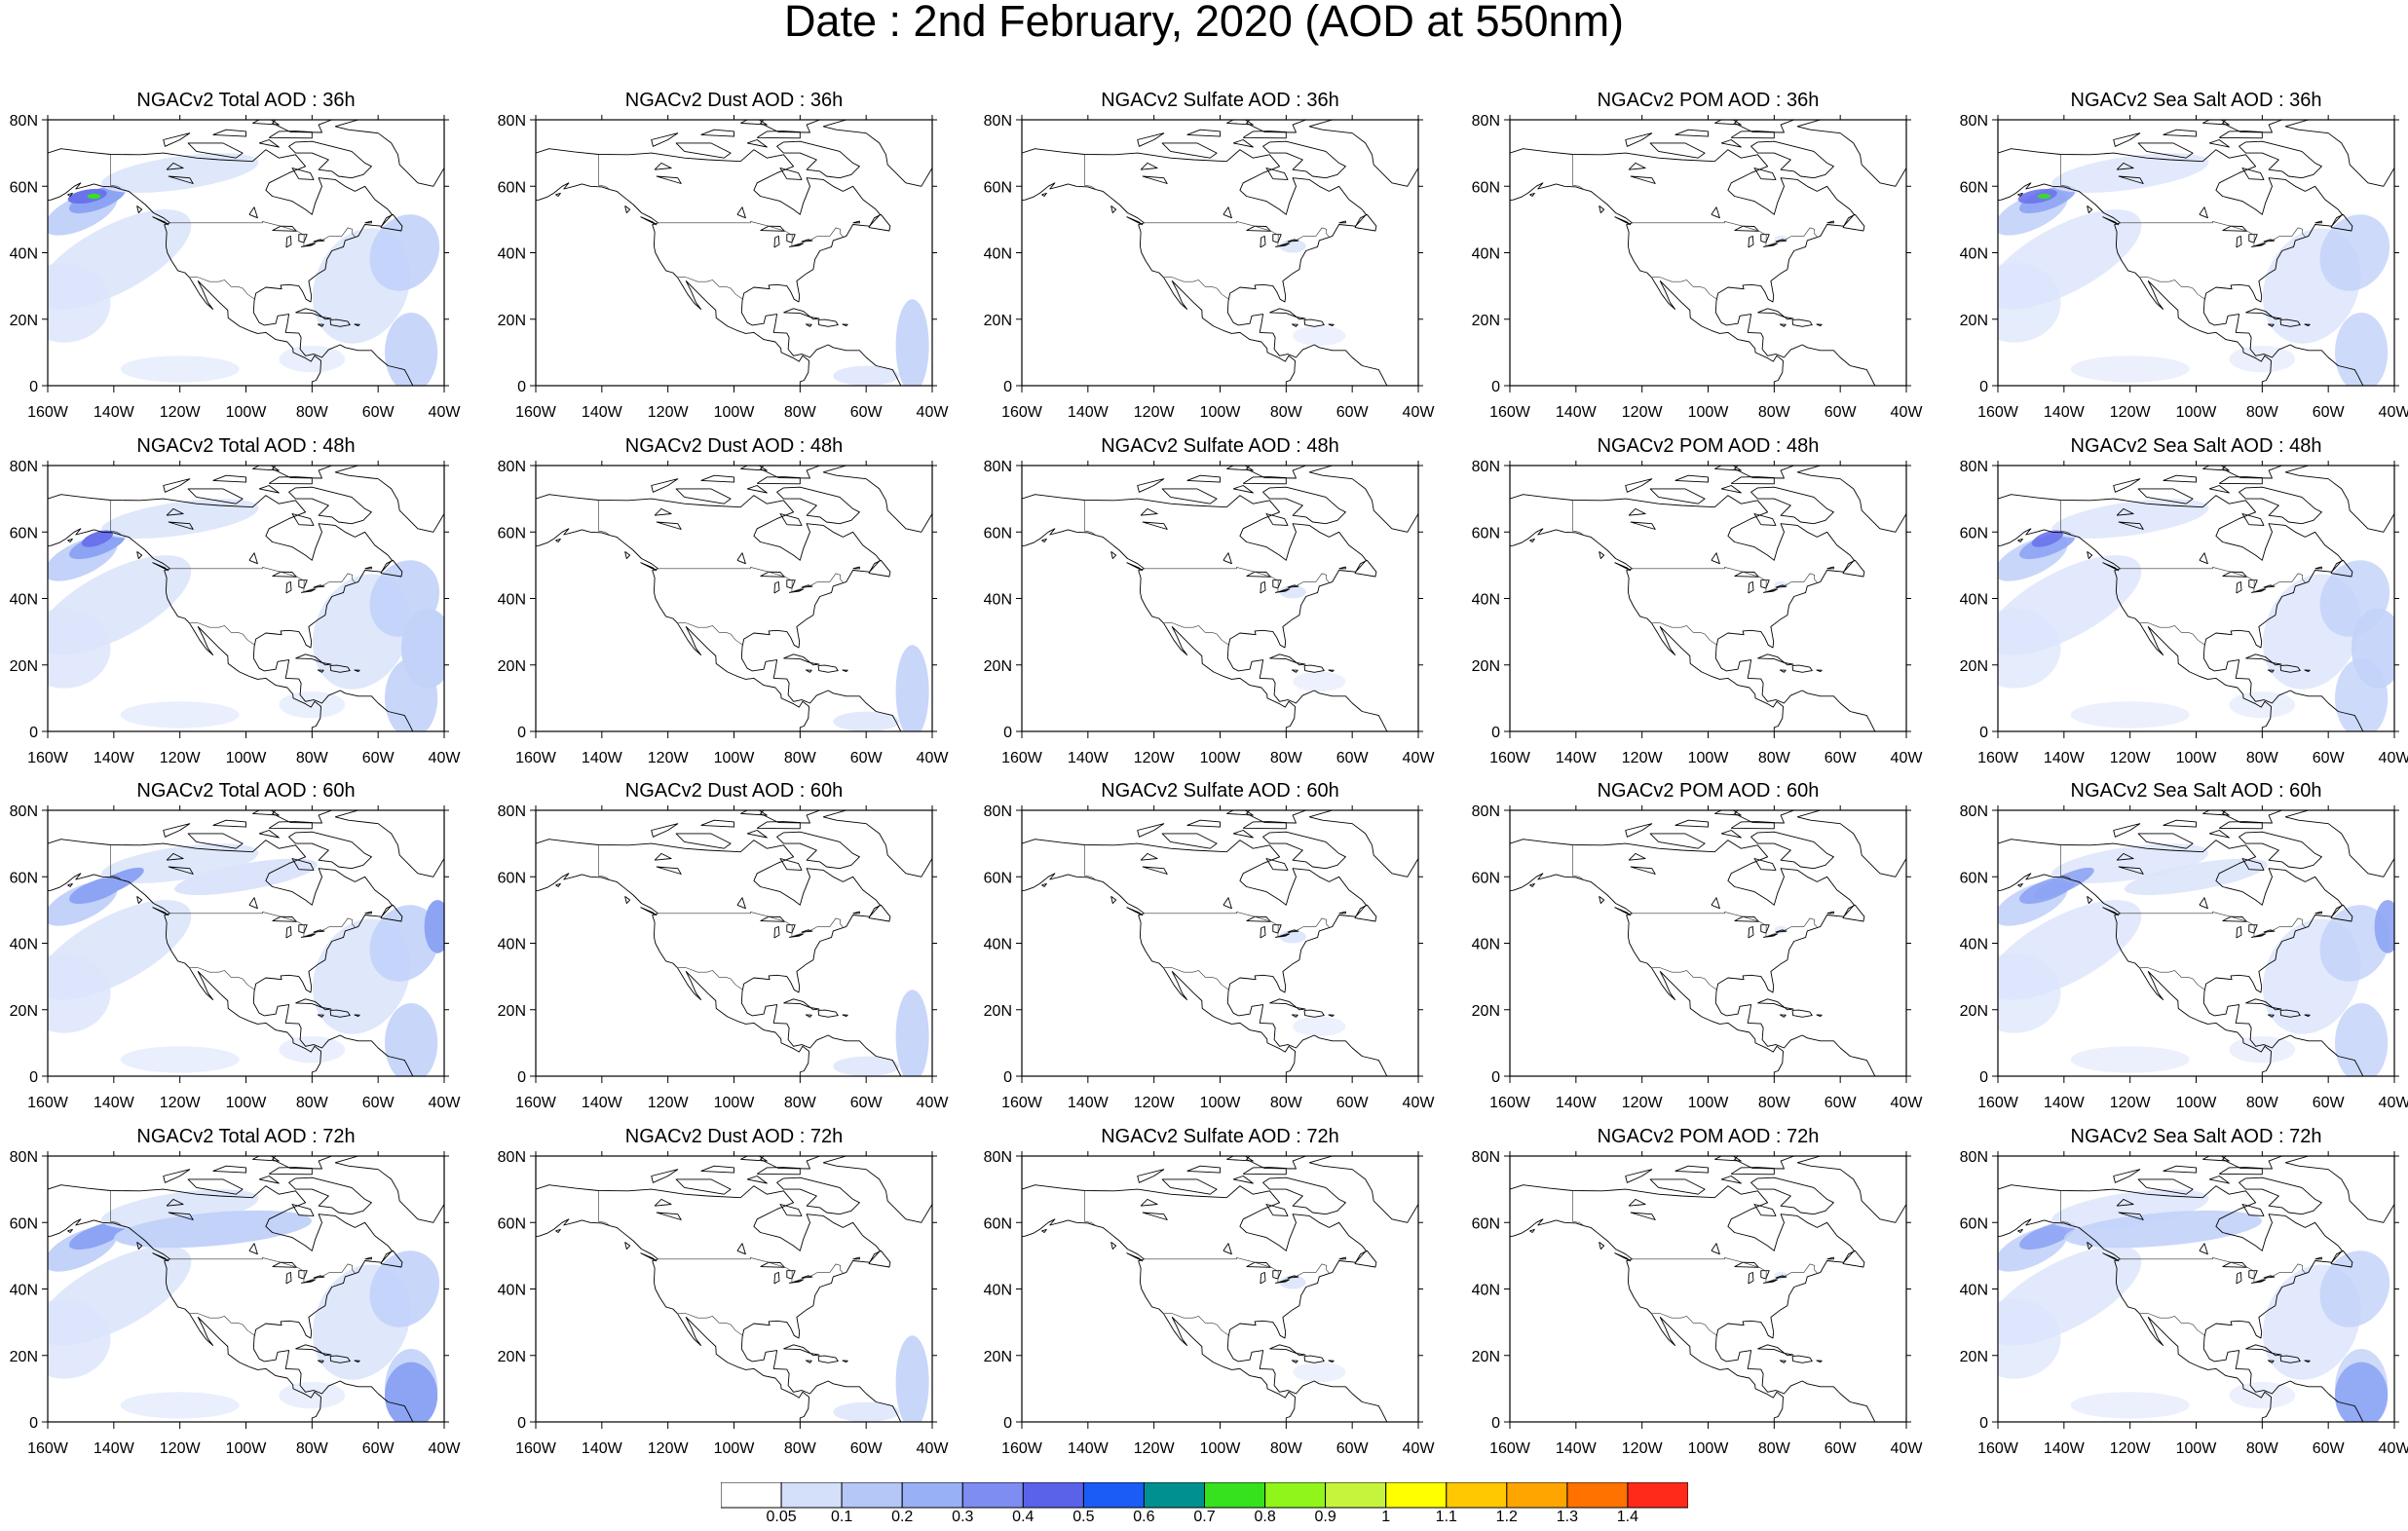 The width and height of the screenshot is (2408, 1531). What do you see at coordinates (734, 791) in the screenshot?
I see `panel-title: NGACv2 Dust AOD : 60h` at bounding box center [734, 791].